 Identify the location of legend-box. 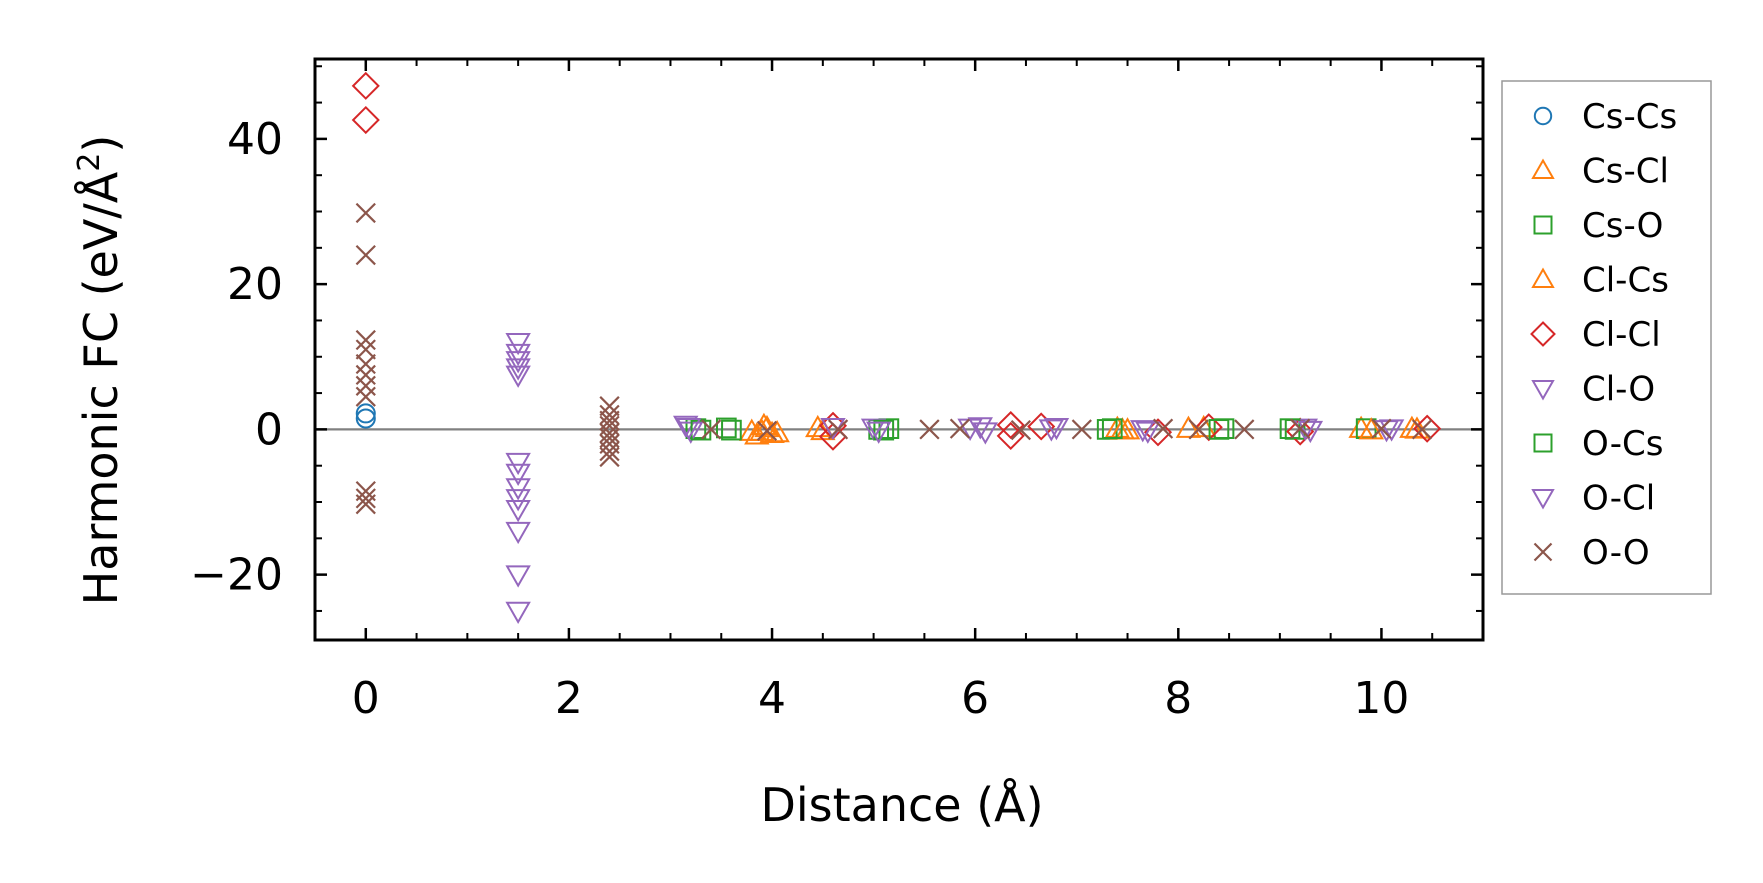
(1606, 337).